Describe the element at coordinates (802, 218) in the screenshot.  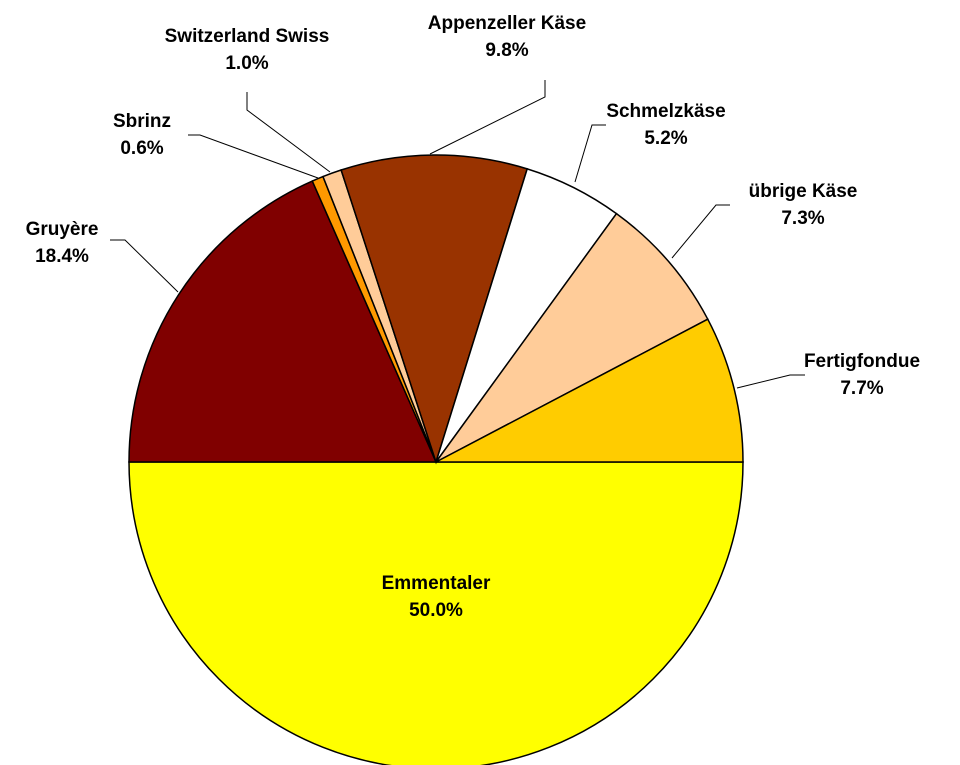
I see `slice-value-label: 7.3%` at that location.